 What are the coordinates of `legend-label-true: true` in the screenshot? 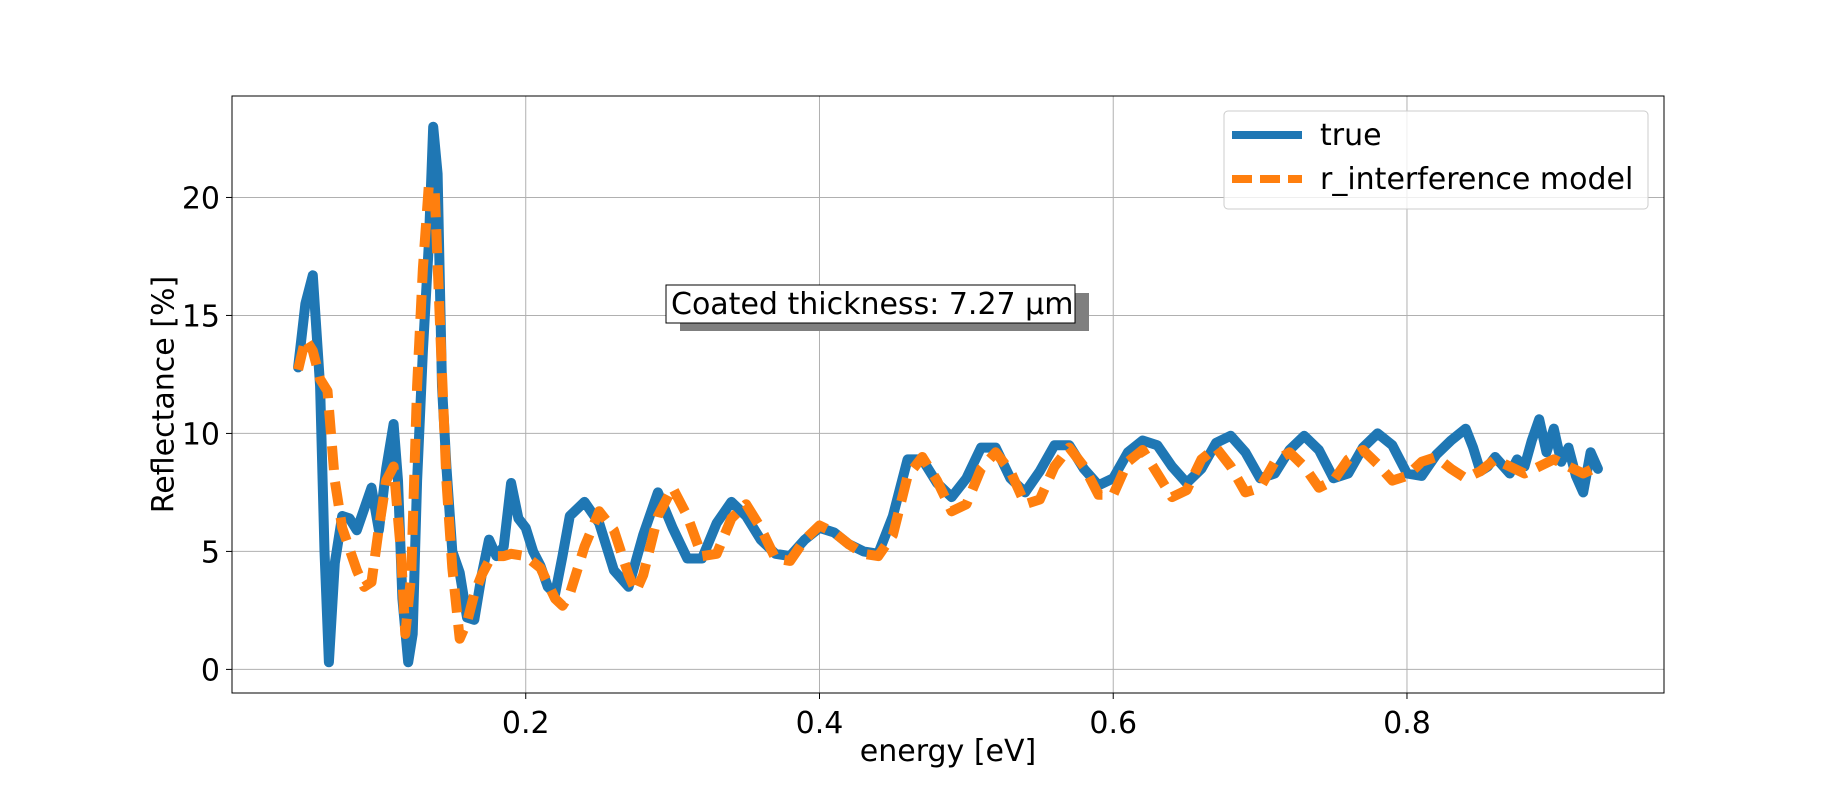 It's located at (1351, 135).